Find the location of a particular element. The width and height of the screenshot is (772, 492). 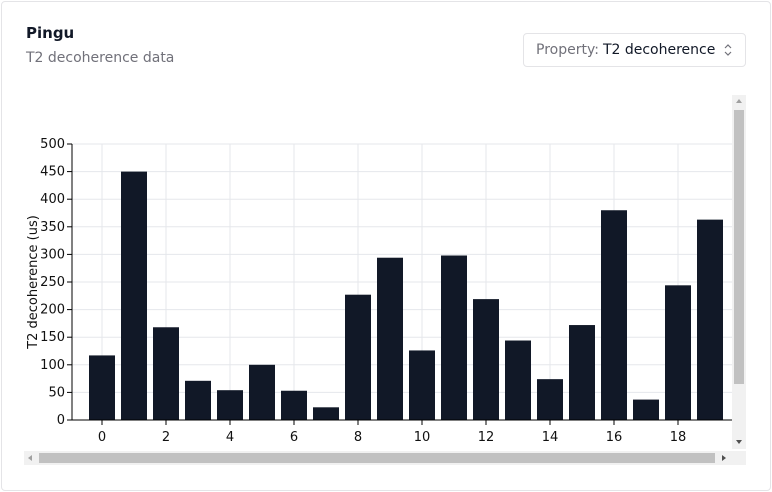

x-tick-label: 4 is located at coordinates (230, 437).